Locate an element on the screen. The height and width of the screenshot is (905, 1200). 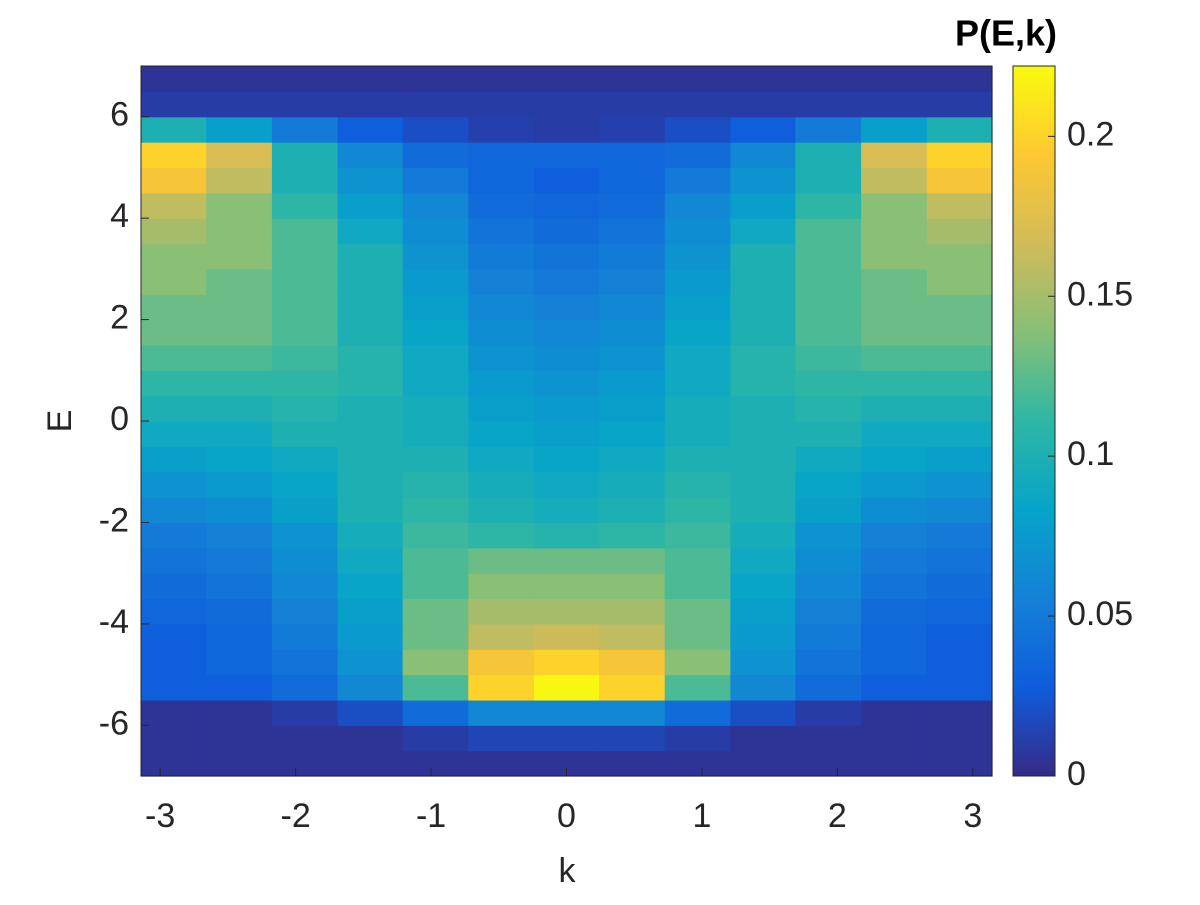
colorbar-tick-label: 0.1 is located at coordinates (1090, 454).